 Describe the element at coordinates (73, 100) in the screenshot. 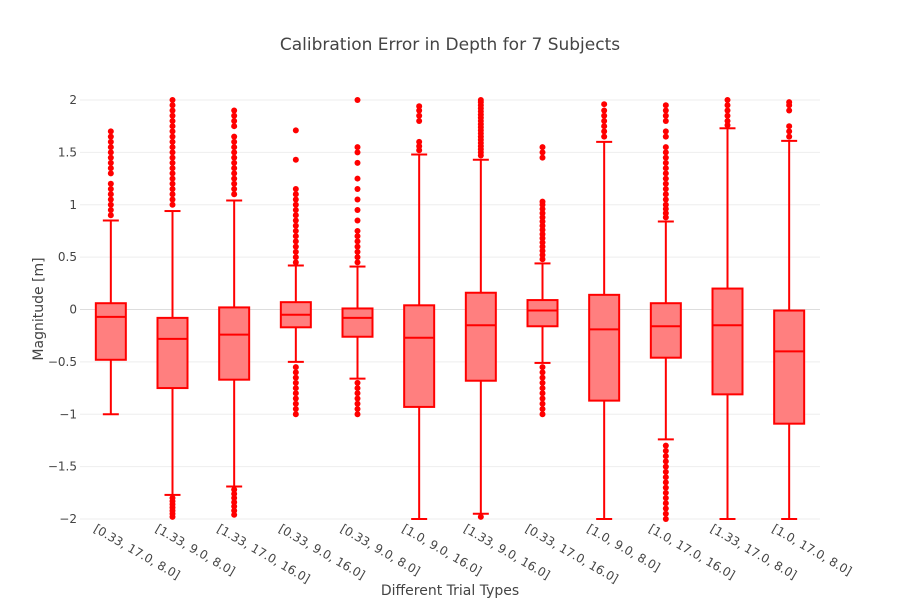

I see `y-tick-label: 2` at that location.